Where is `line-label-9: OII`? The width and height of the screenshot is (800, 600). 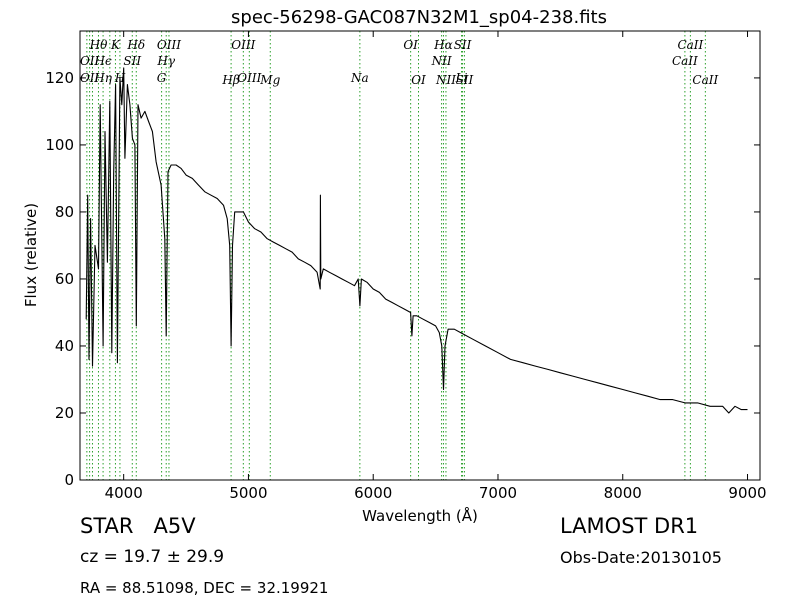 line-label-9: OII is located at coordinates (90, 61).